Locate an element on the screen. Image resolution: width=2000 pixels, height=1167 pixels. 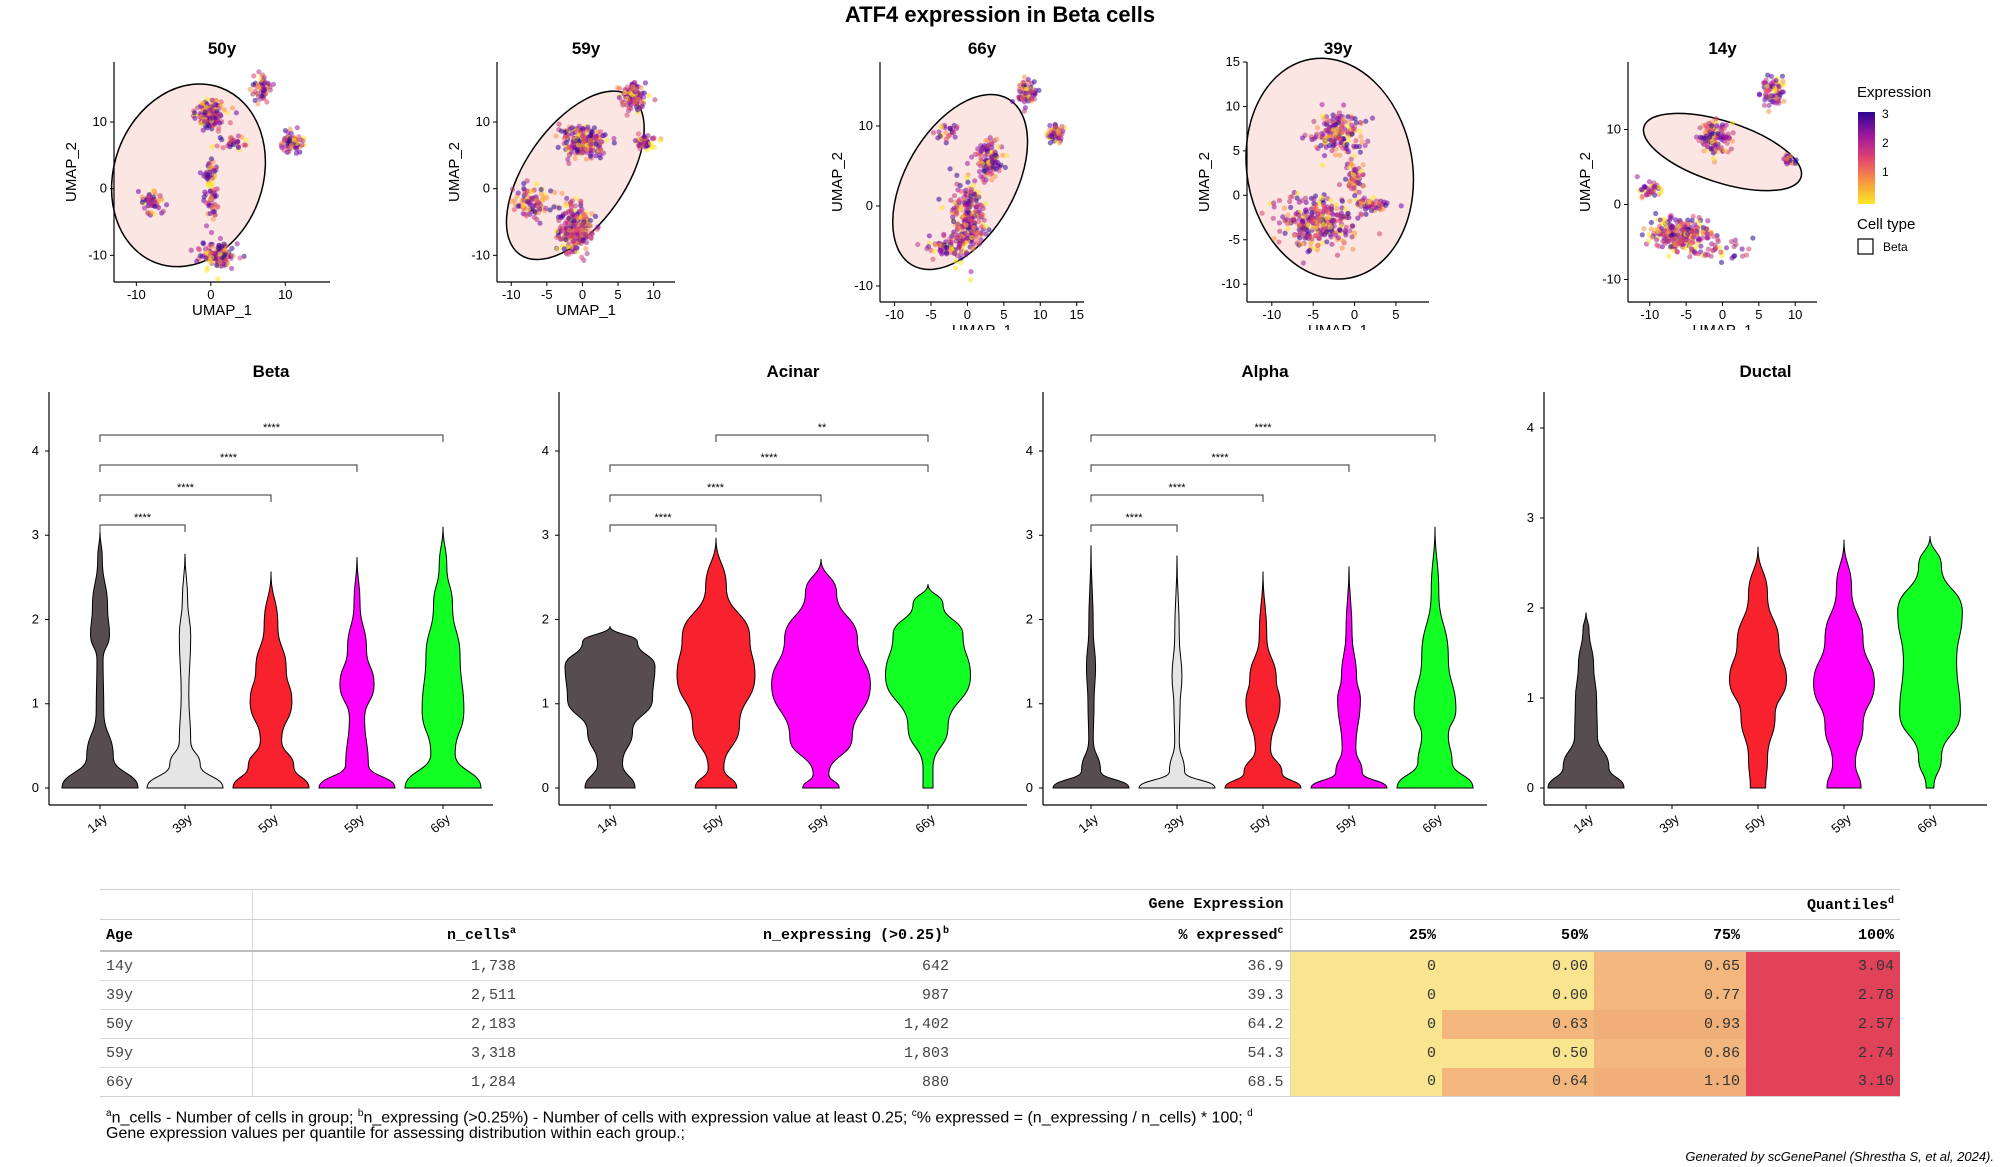
cell-q75: 0.93 is located at coordinates (1670, 1024).